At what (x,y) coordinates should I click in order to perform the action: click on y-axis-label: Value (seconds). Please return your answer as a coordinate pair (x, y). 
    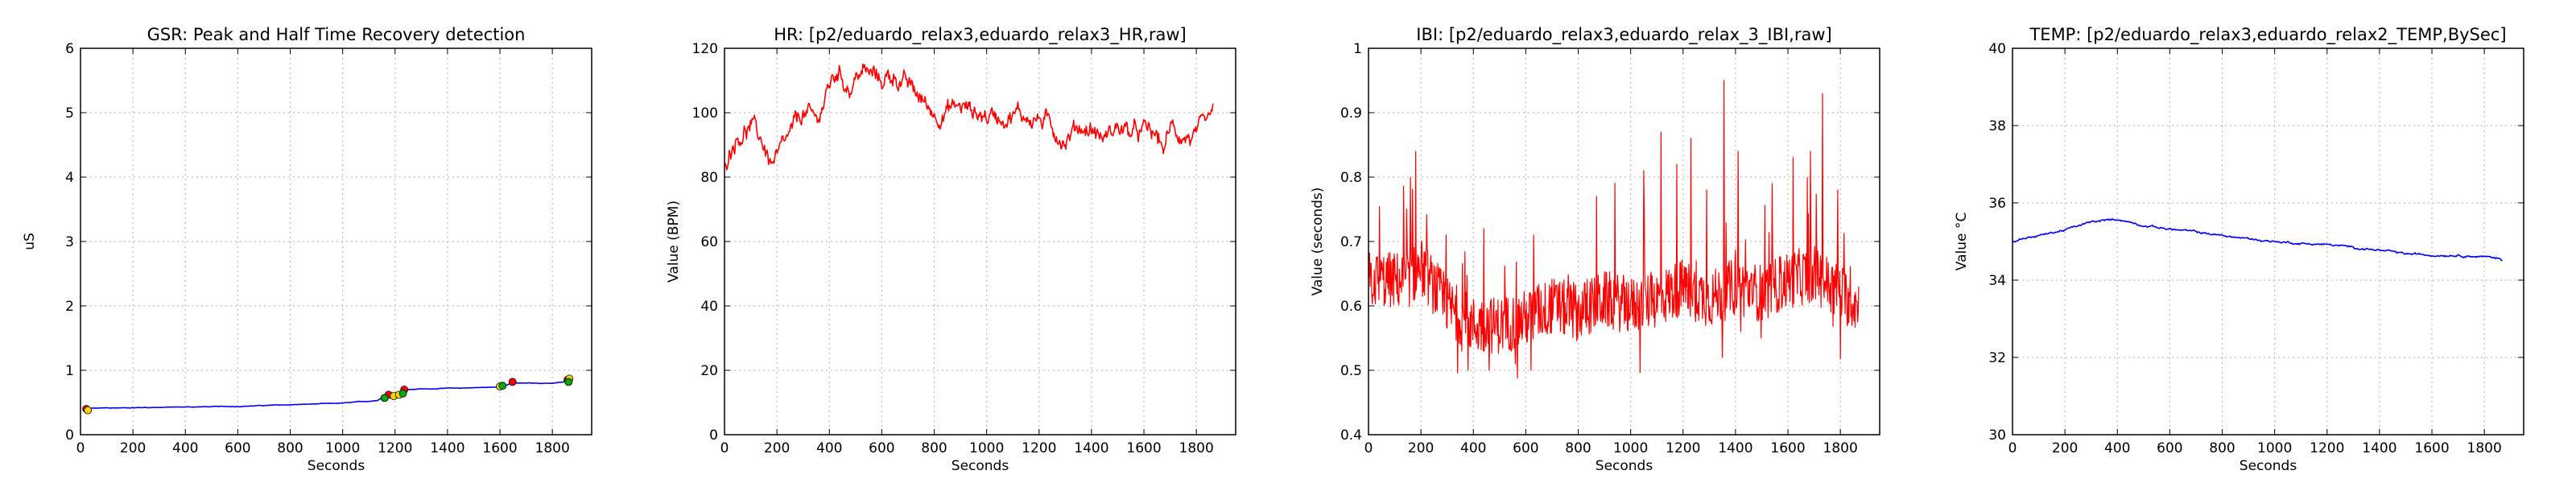
    Looking at the image, I should click on (1318, 242).